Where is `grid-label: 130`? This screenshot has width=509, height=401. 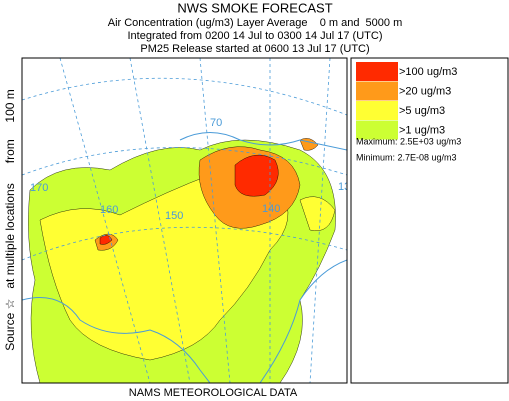
grid-label: 130 is located at coordinates (347, 187).